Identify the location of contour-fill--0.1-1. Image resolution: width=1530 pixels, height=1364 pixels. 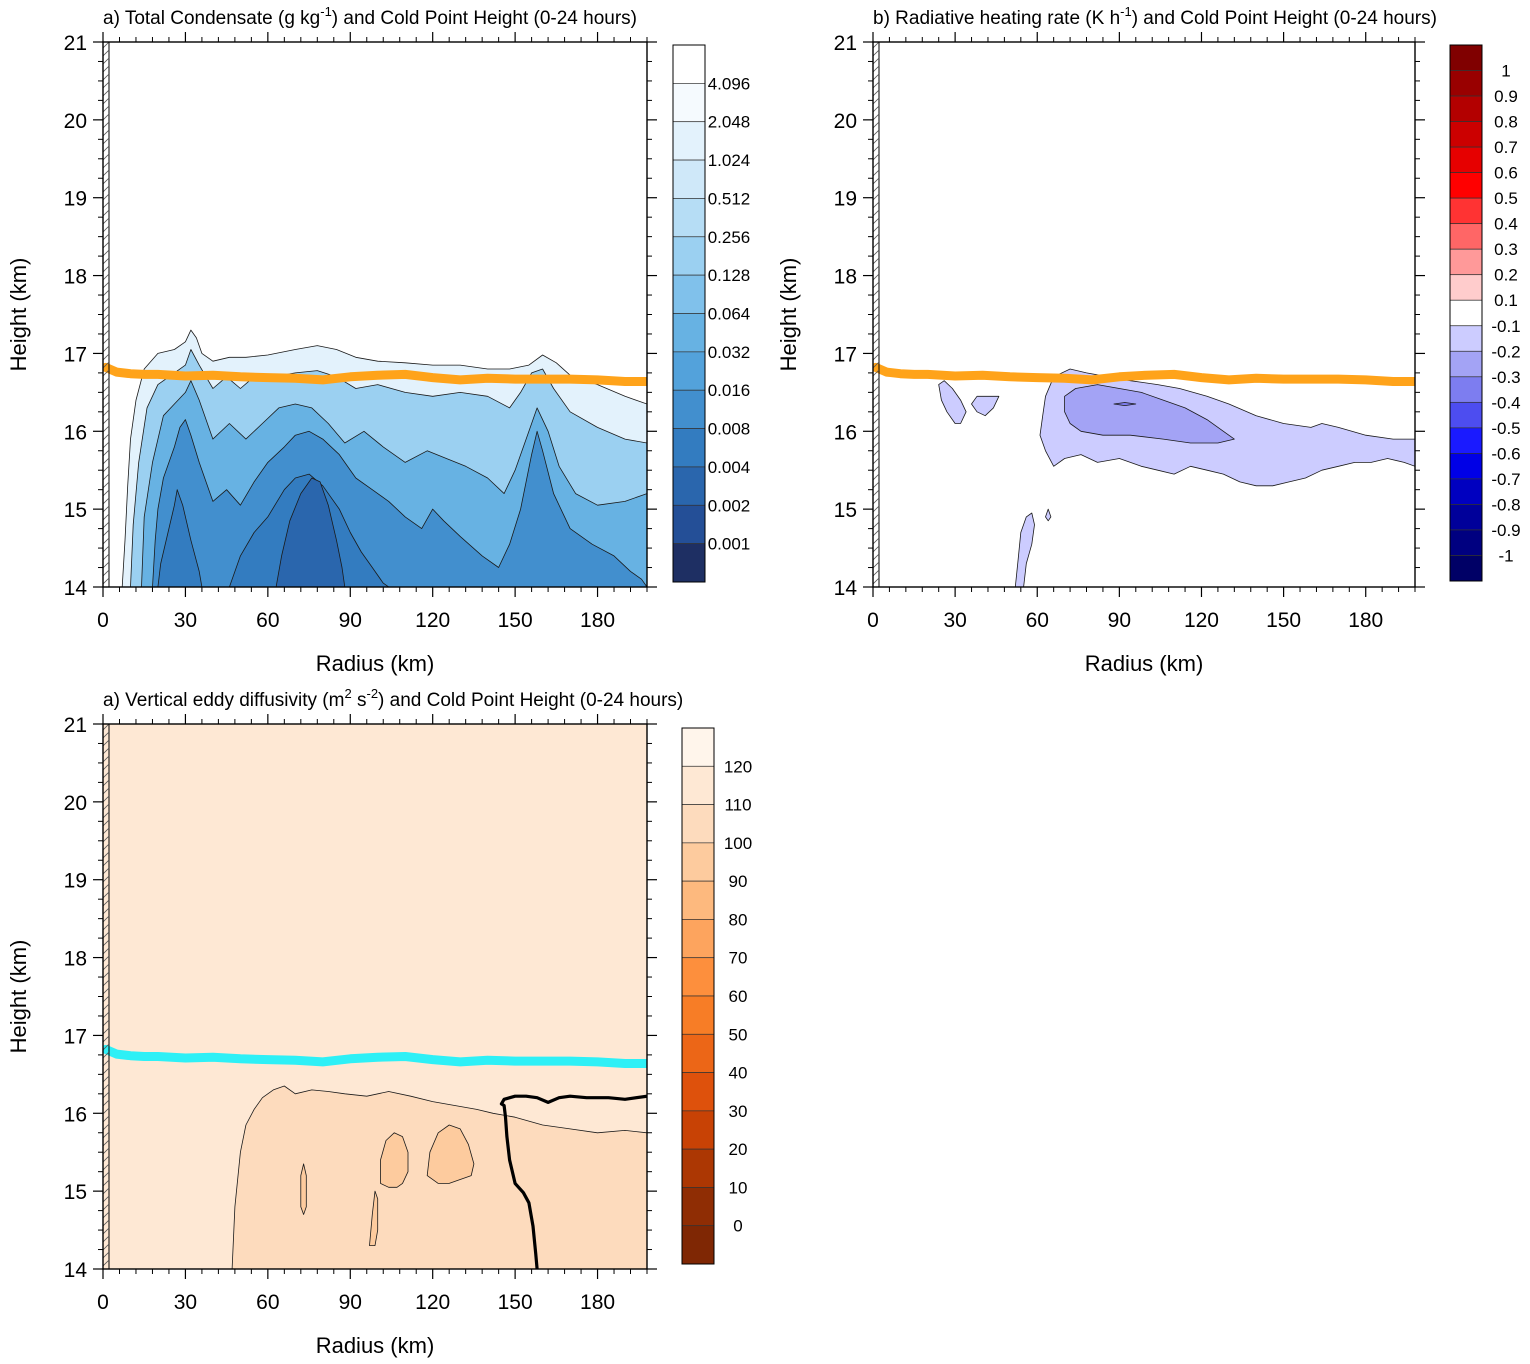
(952, 402).